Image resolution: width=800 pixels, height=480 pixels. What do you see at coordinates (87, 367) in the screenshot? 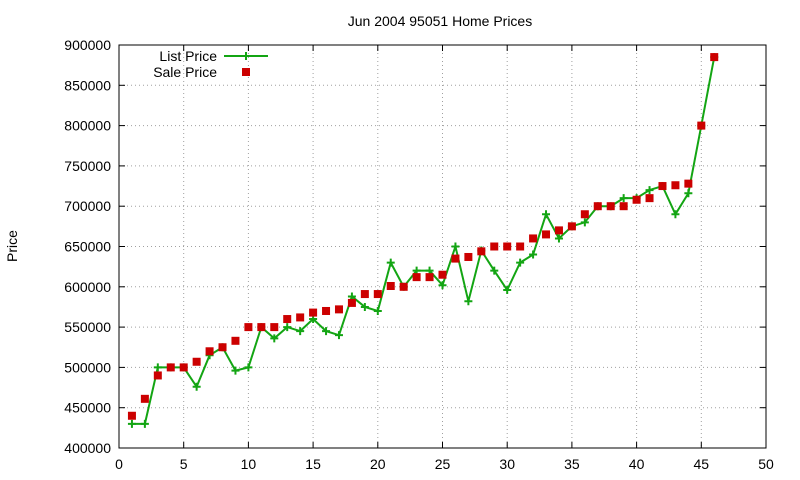
I see `y-tick-label: 500000` at bounding box center [87, 367].